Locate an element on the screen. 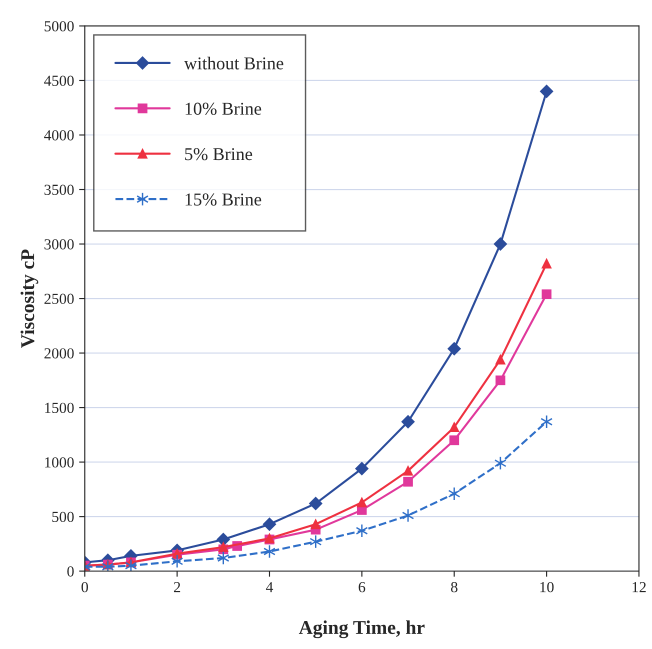  y-axis-title: Viscosity cP is located at coordinates (29, 299).